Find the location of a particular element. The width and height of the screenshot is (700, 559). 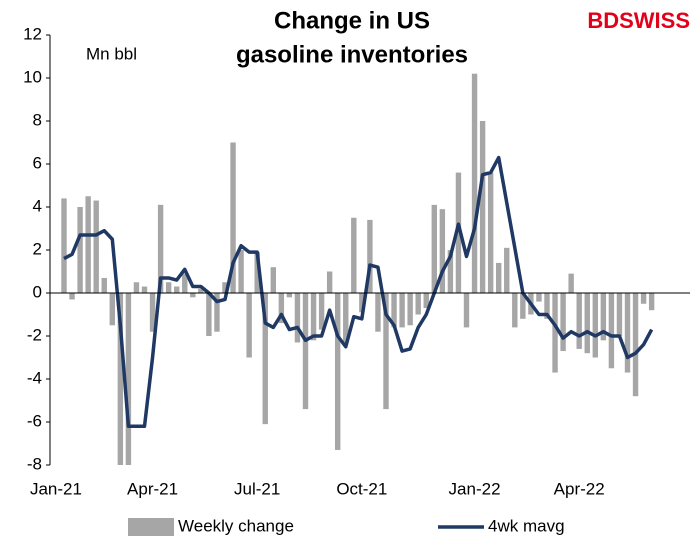

y-tick-label: -6 is located at coordinates (34, 420).